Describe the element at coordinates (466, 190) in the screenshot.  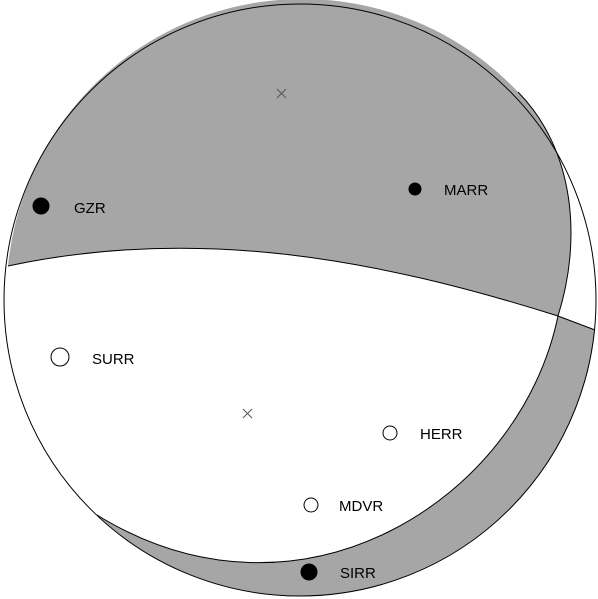
I see `station-marr-label: MARR` at that location.